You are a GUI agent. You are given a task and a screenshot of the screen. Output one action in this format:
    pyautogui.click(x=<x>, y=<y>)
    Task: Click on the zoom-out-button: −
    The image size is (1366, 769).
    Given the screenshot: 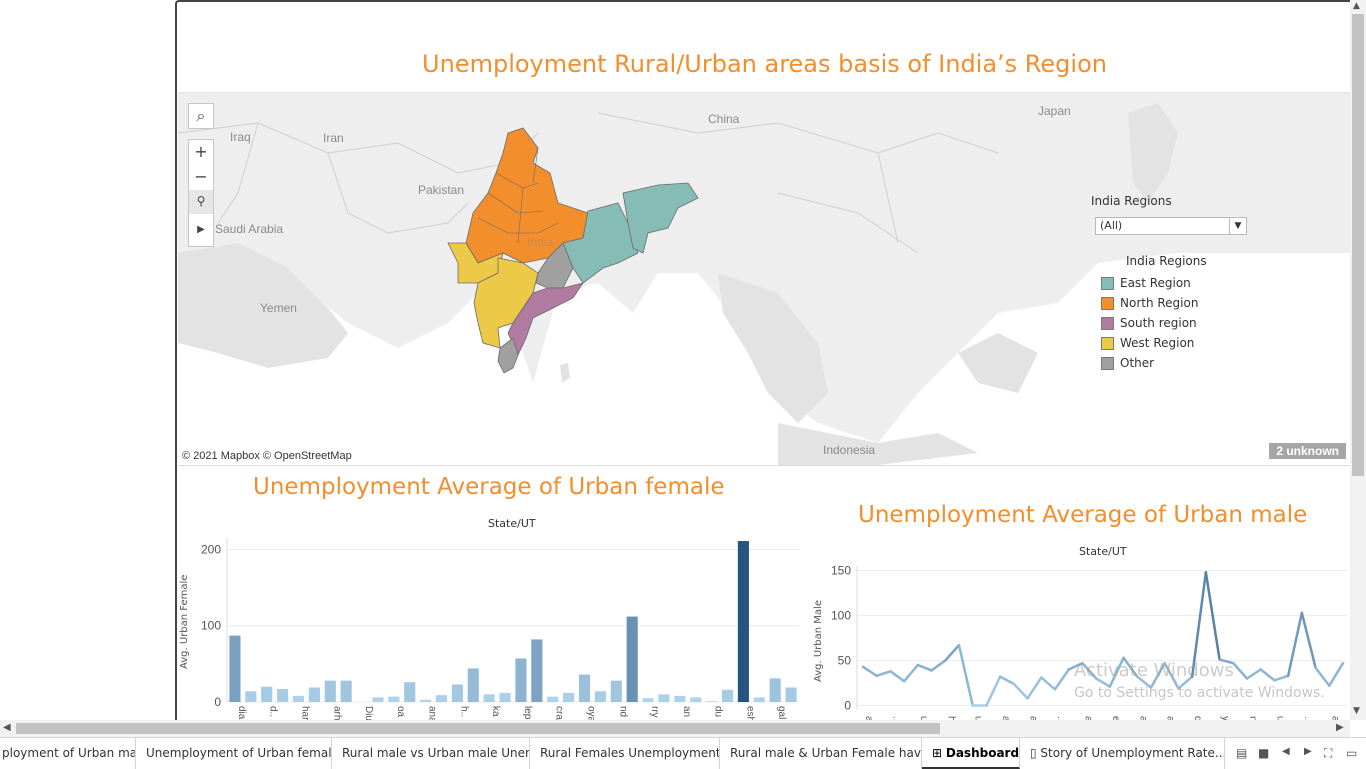 What is the action you would take?
    pyautogui.click(x=201, y=178)
    